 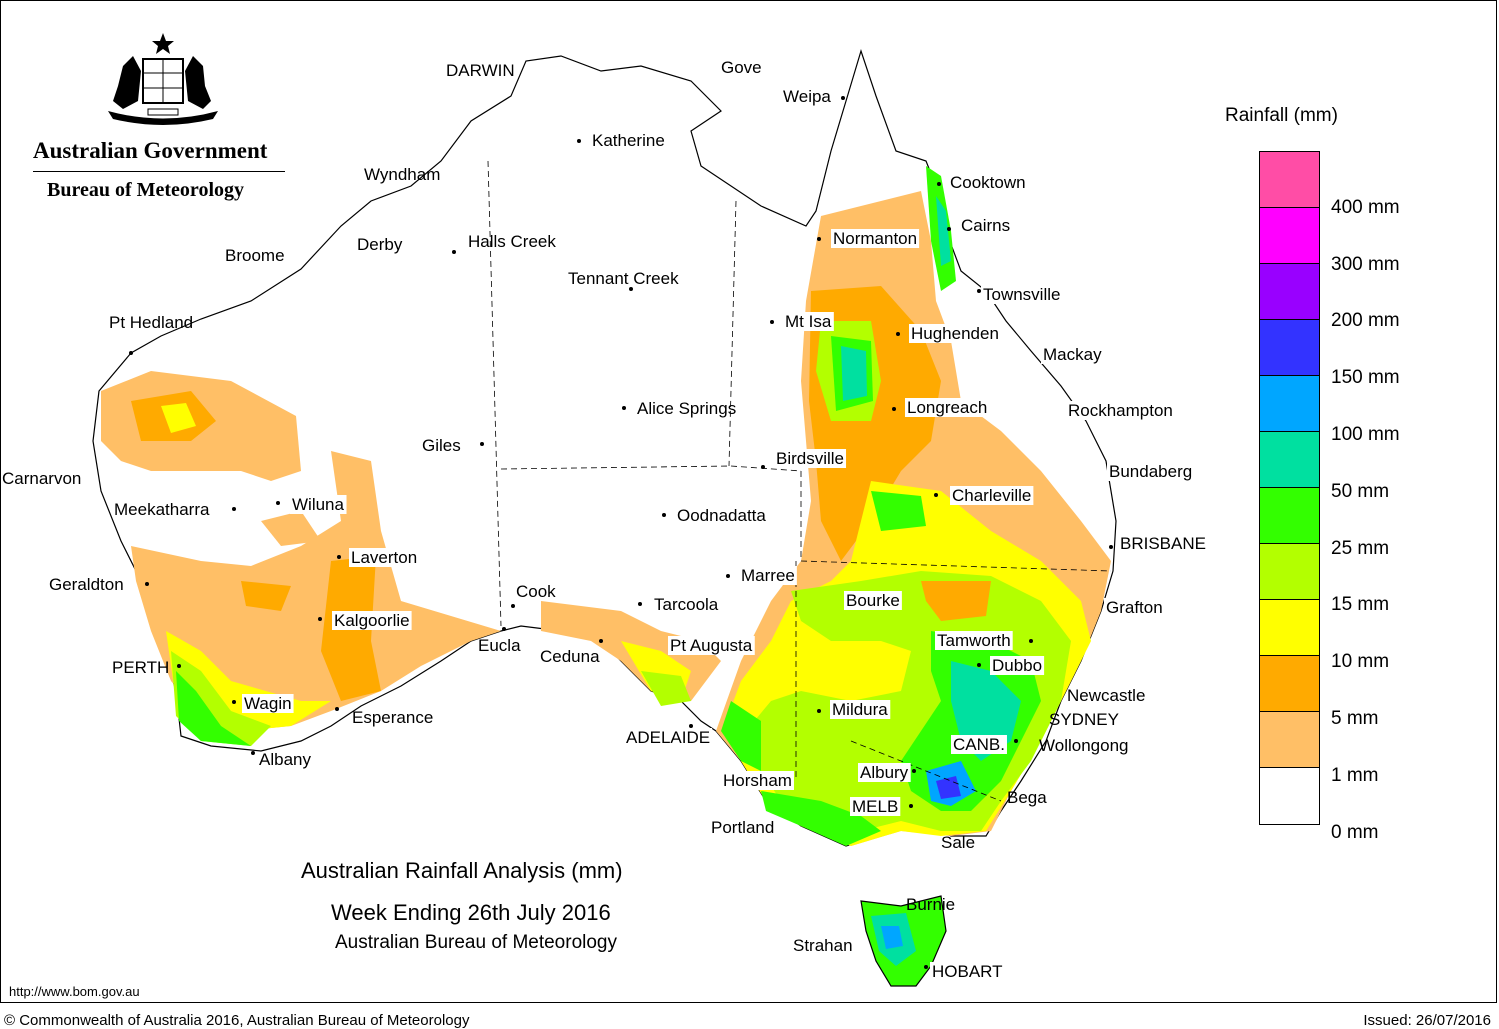 What do you see at coordinates (384, 557) in the screenshot?
I see `place-label: Laverton` at bounding box center [384, 557].